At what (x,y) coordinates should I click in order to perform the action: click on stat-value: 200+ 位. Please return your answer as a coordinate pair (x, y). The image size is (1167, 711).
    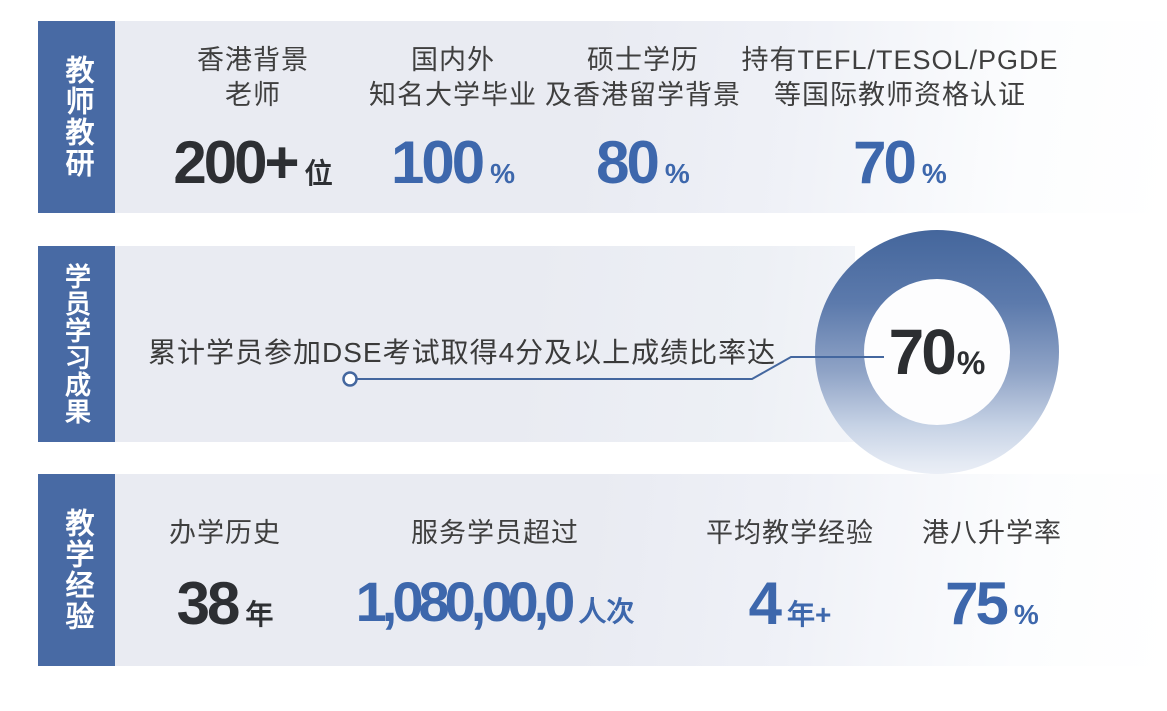
    Looking at the image, I should click on (253, 162).